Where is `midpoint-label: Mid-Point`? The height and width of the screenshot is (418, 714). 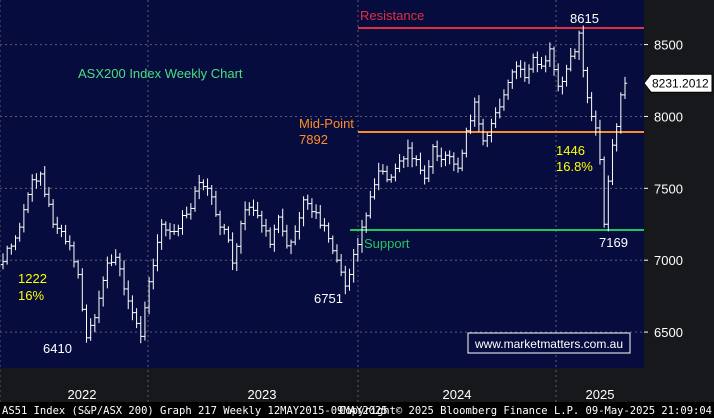
midpoint-label: Mid-Point is located at coordinates (326, 123).